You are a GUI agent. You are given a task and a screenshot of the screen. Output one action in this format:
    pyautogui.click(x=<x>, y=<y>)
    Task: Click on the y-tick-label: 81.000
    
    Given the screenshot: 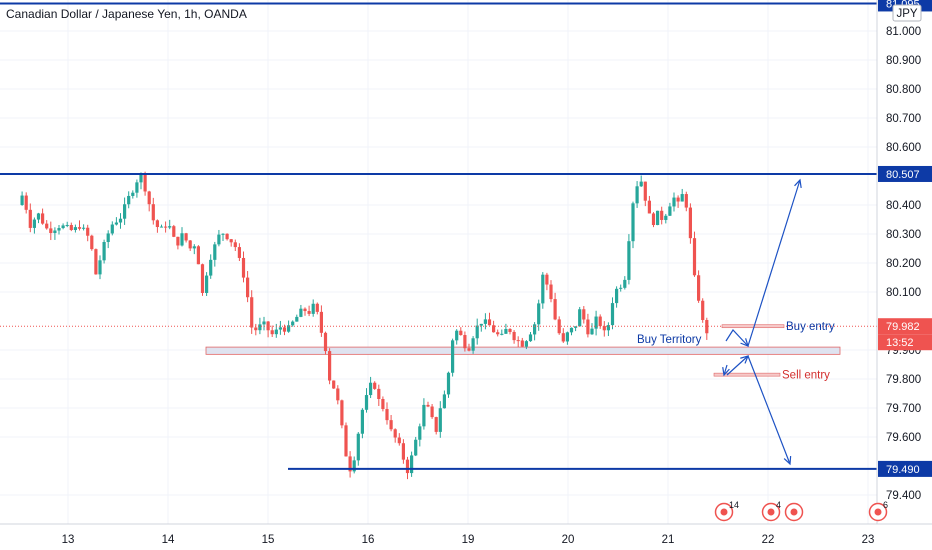 What is the action you would take?
    pyautogui.click(x=903, y=32)
    